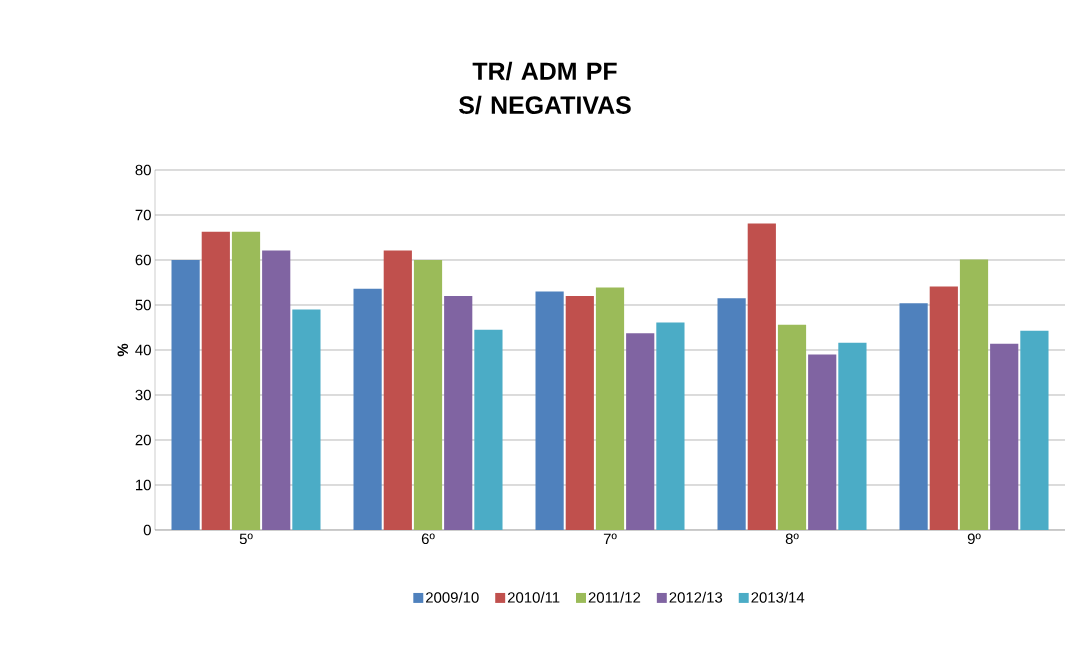 The image size is (1086, 646). Describe the element at coordinates (792, 539) in the screenshot. I see `x-tick-label: 8º` at that location.